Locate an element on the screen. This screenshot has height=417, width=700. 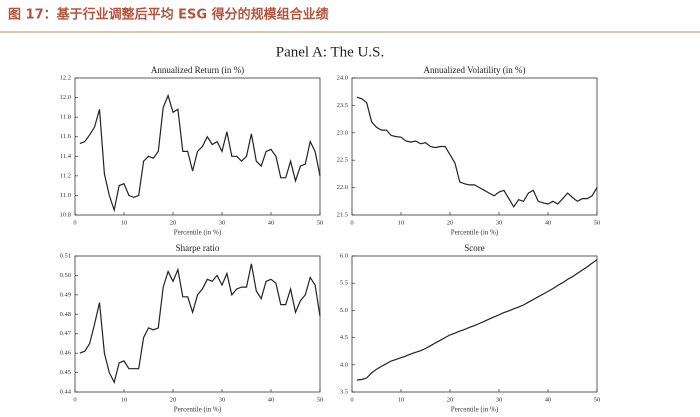
y-tick-label: 23.0 is located at coordinates (342, 132).